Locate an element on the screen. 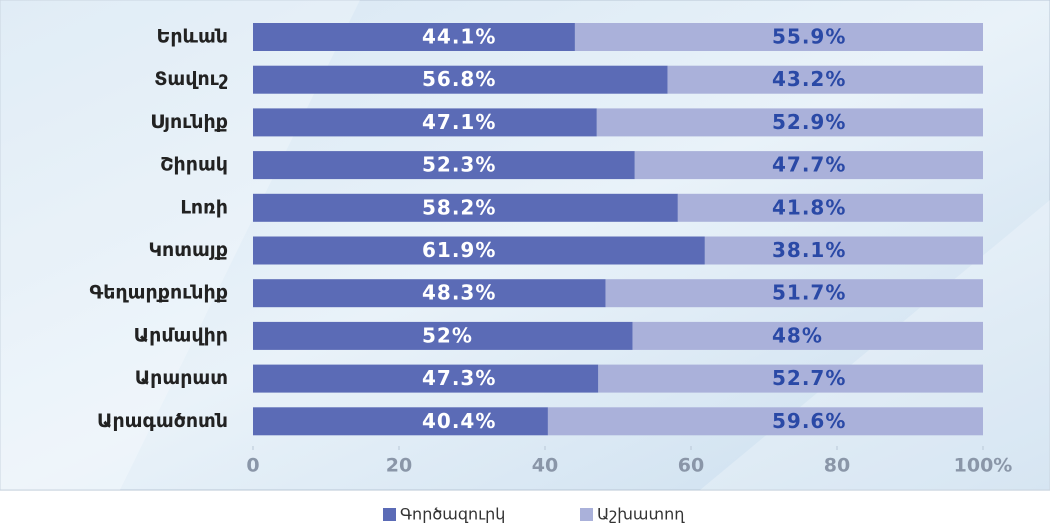  value-label: 47.3% is located at coordinates (459, 378).